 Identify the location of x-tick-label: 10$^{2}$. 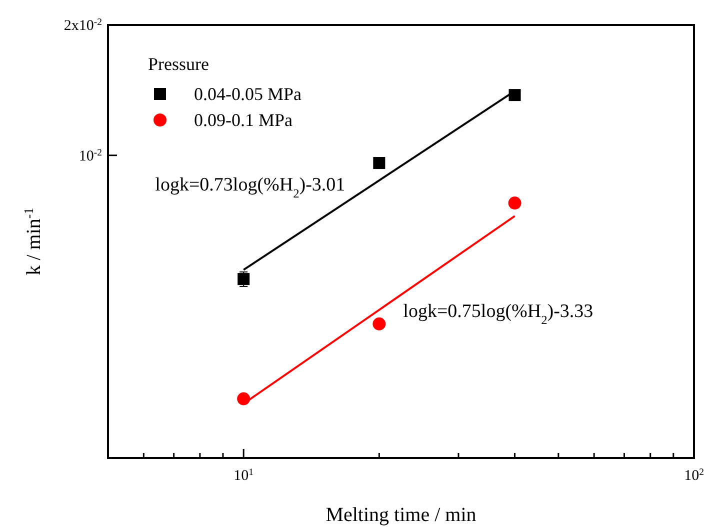
(694, 475).